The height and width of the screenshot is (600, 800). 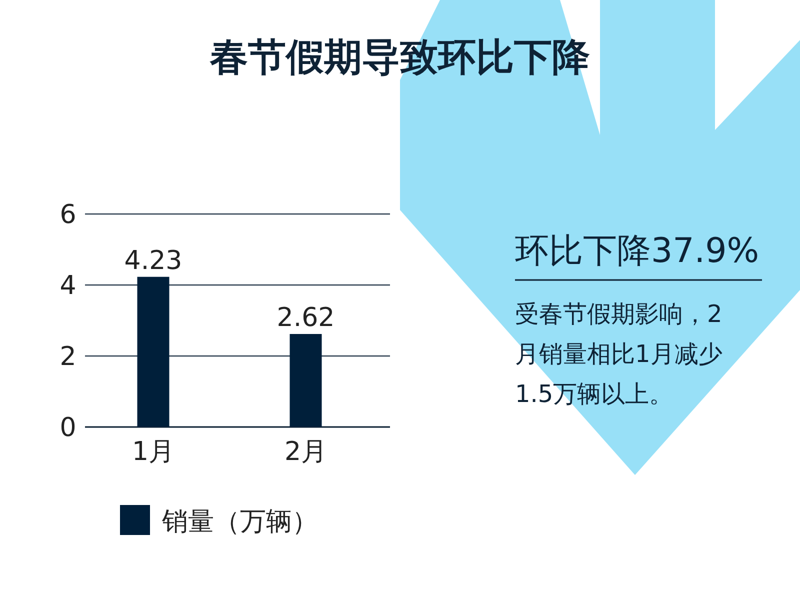 What do you see at coordinates (306, 452) in the screenshot?
I see `x-tick-label: 2月` at bounding box center [306, 452].